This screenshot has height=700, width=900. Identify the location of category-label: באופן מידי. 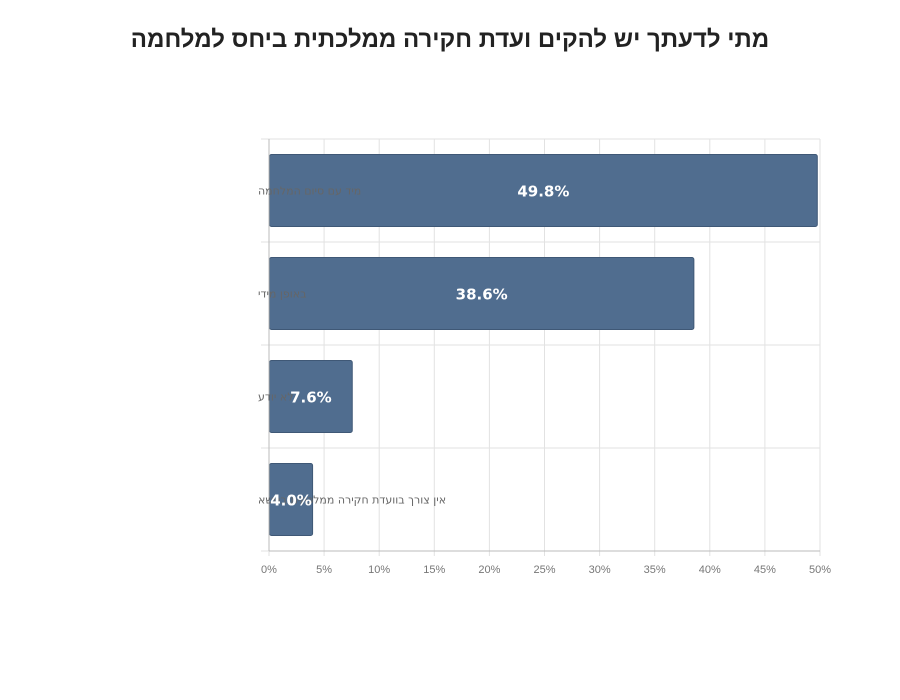
(282, 294).